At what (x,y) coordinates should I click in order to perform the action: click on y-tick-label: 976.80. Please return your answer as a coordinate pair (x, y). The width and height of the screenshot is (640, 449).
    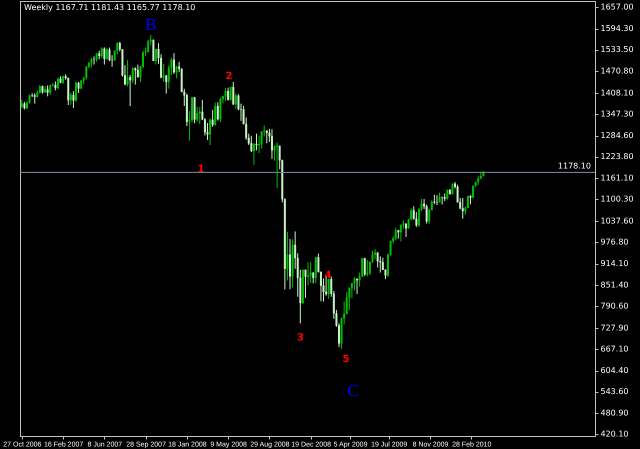
    Looking at the image, I should click on (614, 241).